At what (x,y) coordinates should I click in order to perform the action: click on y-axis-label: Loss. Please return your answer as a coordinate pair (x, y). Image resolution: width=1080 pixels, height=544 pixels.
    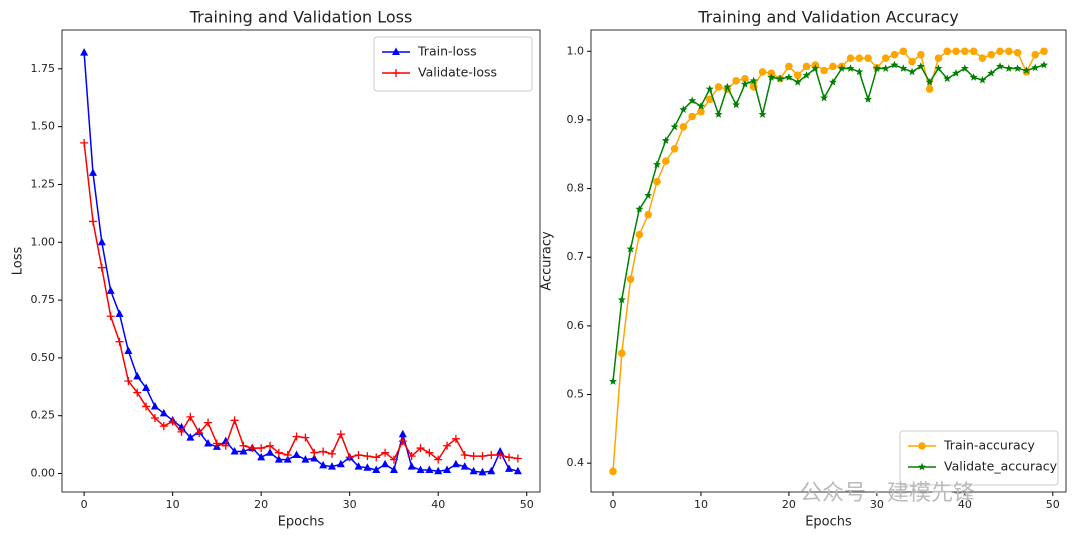
    Looking at the image, I should click on (18, 261).